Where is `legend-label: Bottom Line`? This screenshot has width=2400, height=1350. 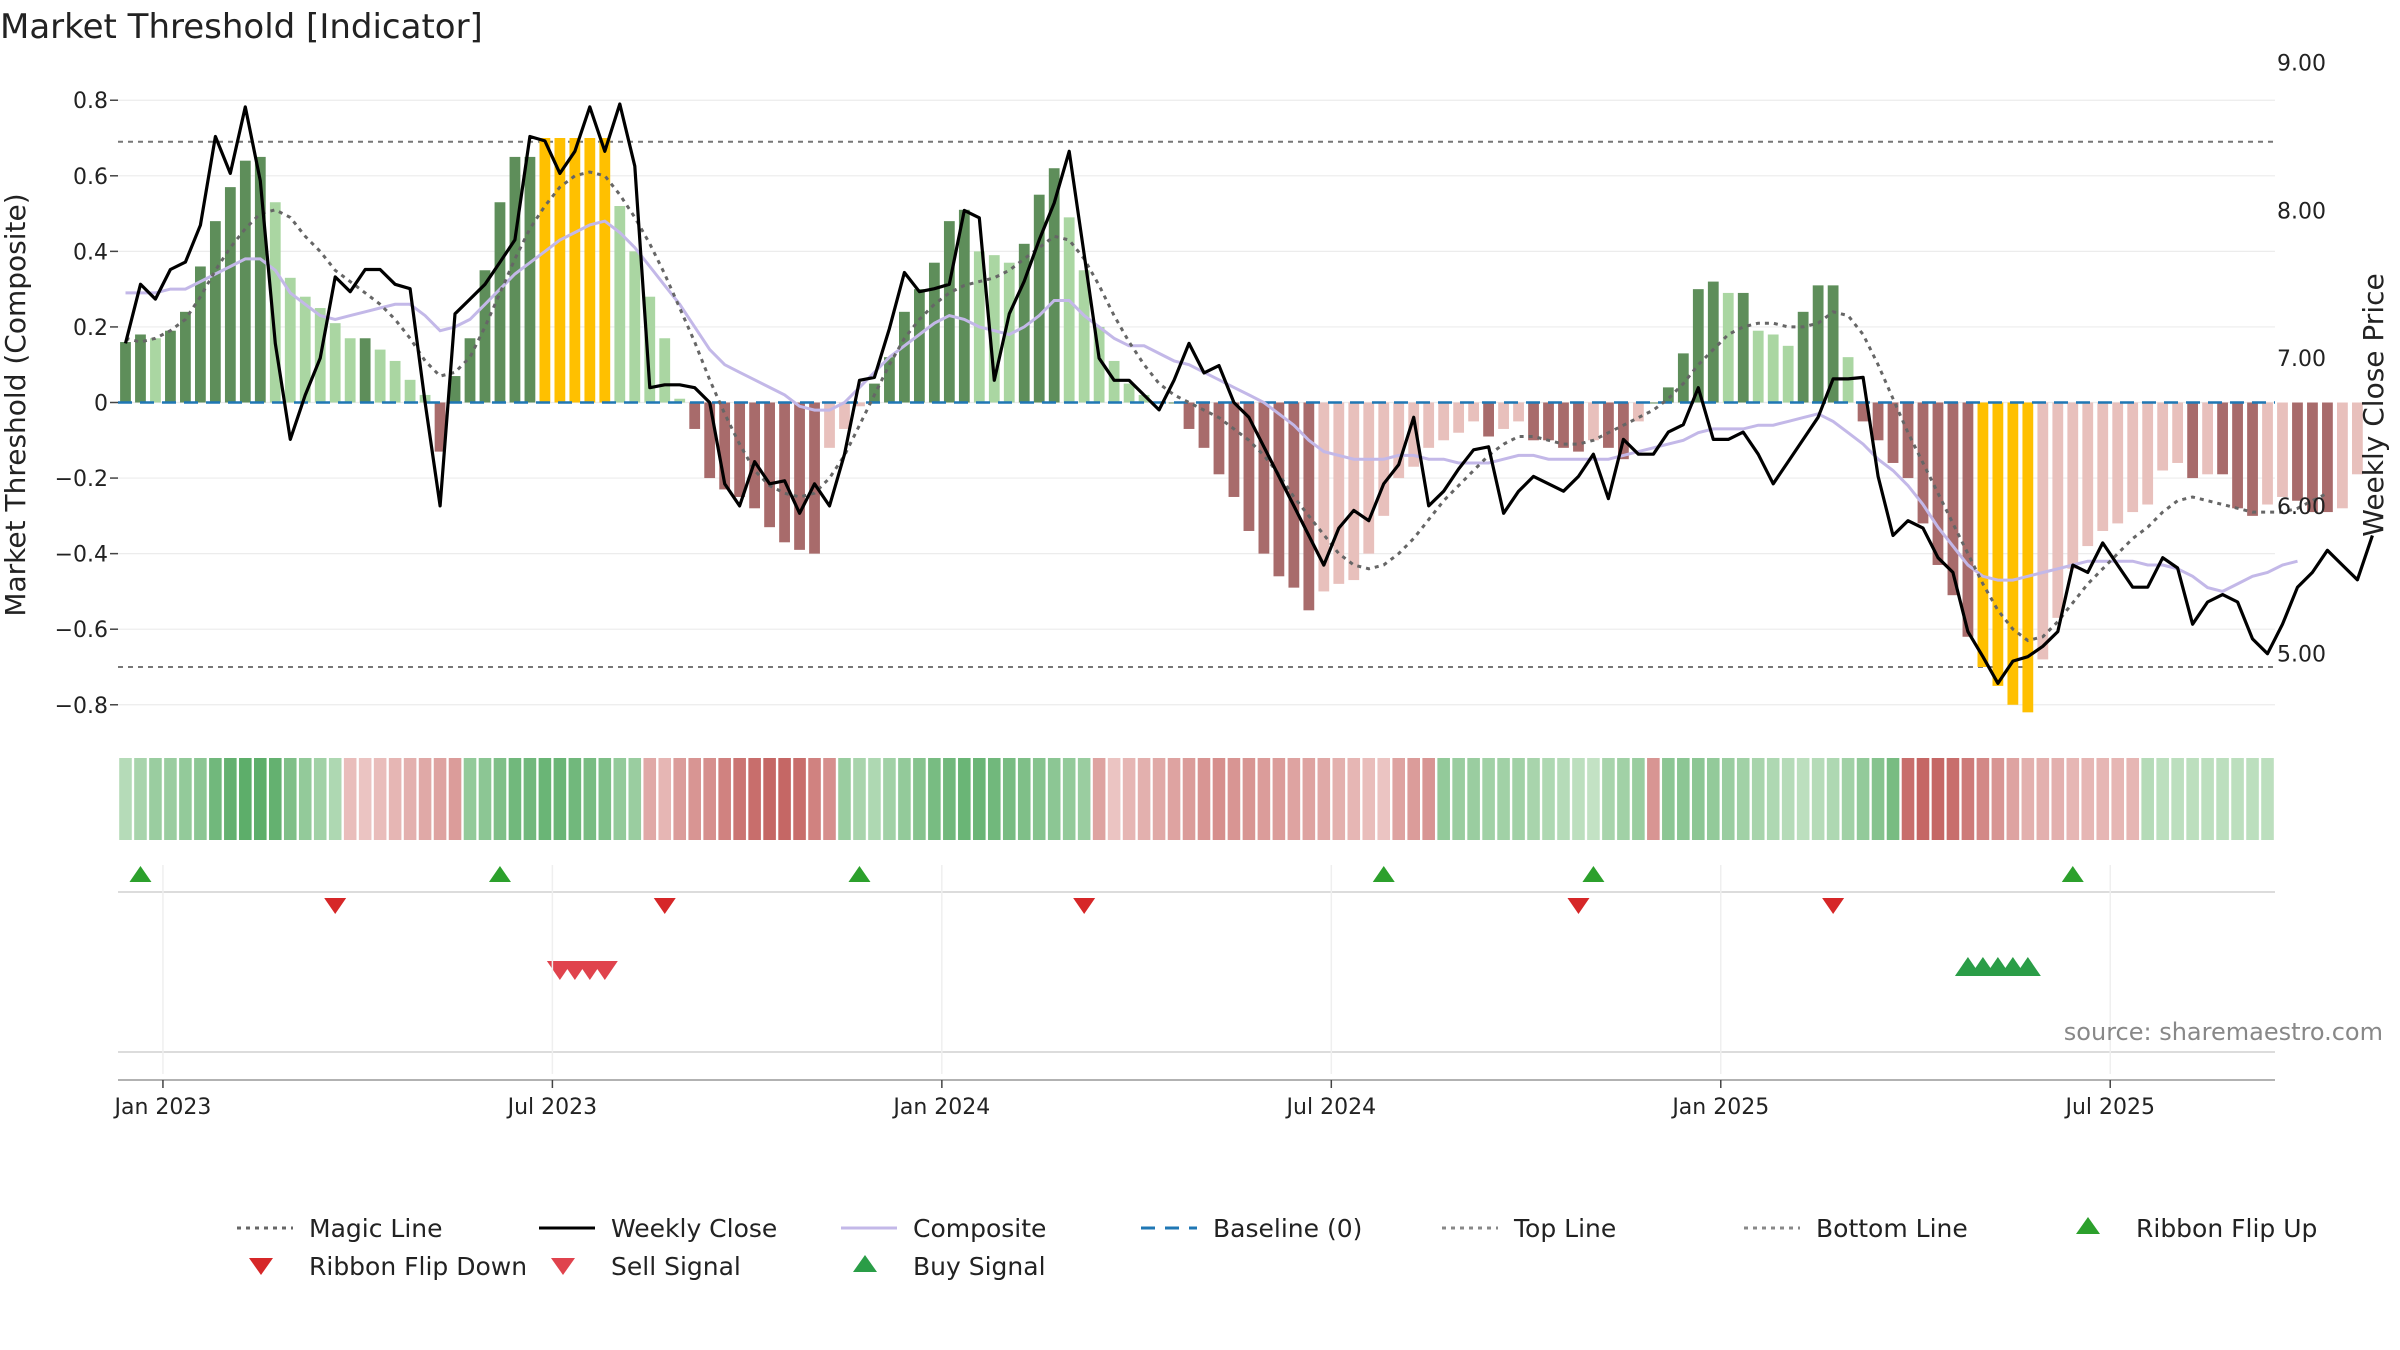
legend-label: Bottom Line is located at coordinates (1892, 1228).